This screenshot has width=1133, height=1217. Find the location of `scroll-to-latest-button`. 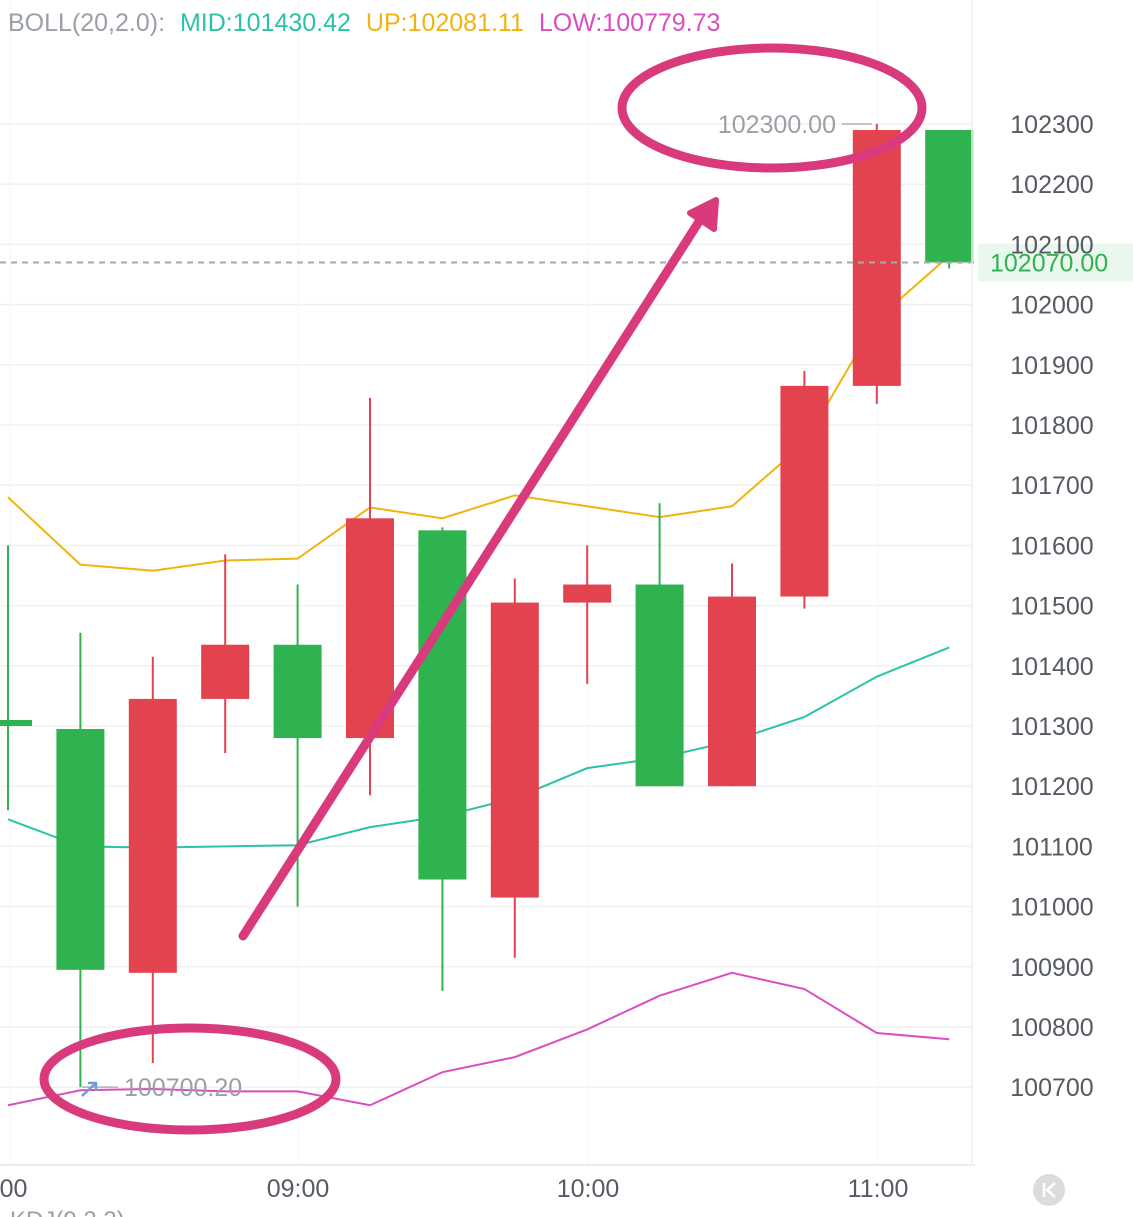

scroll-to-latest-button is located at coordinates (1049, 1190).